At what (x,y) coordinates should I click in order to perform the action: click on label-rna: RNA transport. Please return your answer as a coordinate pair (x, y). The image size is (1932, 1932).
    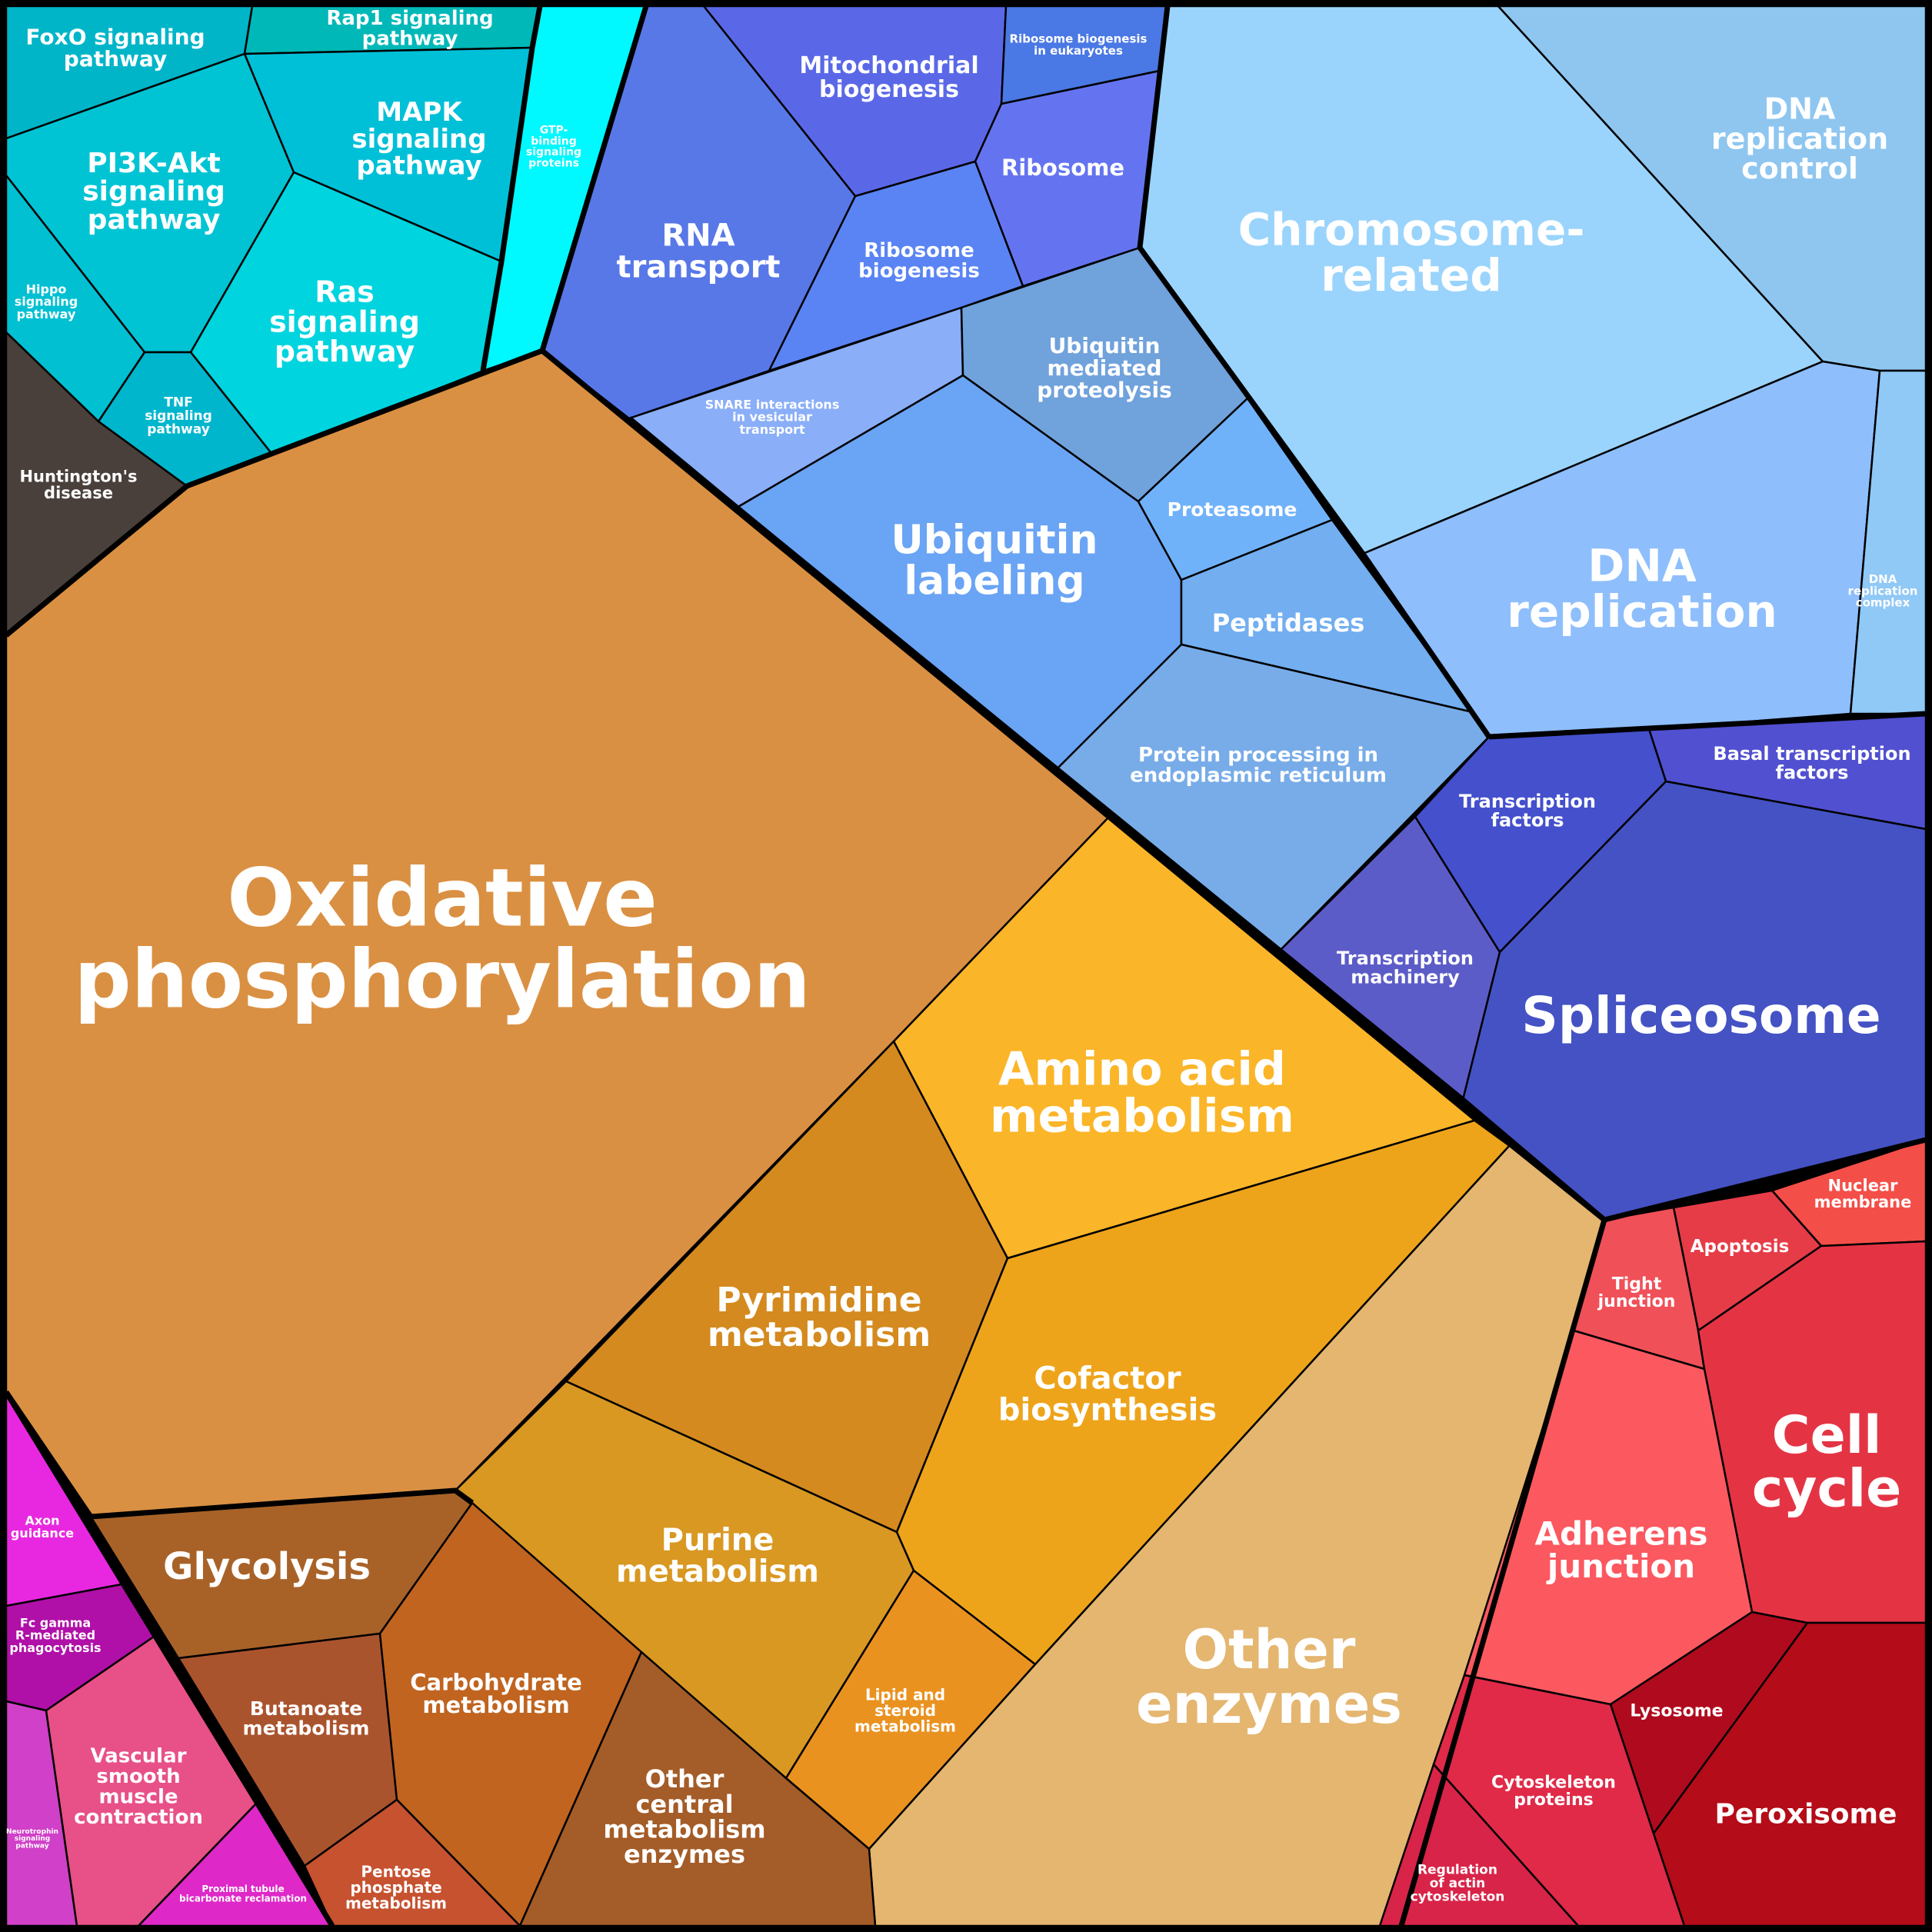
    Looking at the image, I should click on (698, 251).